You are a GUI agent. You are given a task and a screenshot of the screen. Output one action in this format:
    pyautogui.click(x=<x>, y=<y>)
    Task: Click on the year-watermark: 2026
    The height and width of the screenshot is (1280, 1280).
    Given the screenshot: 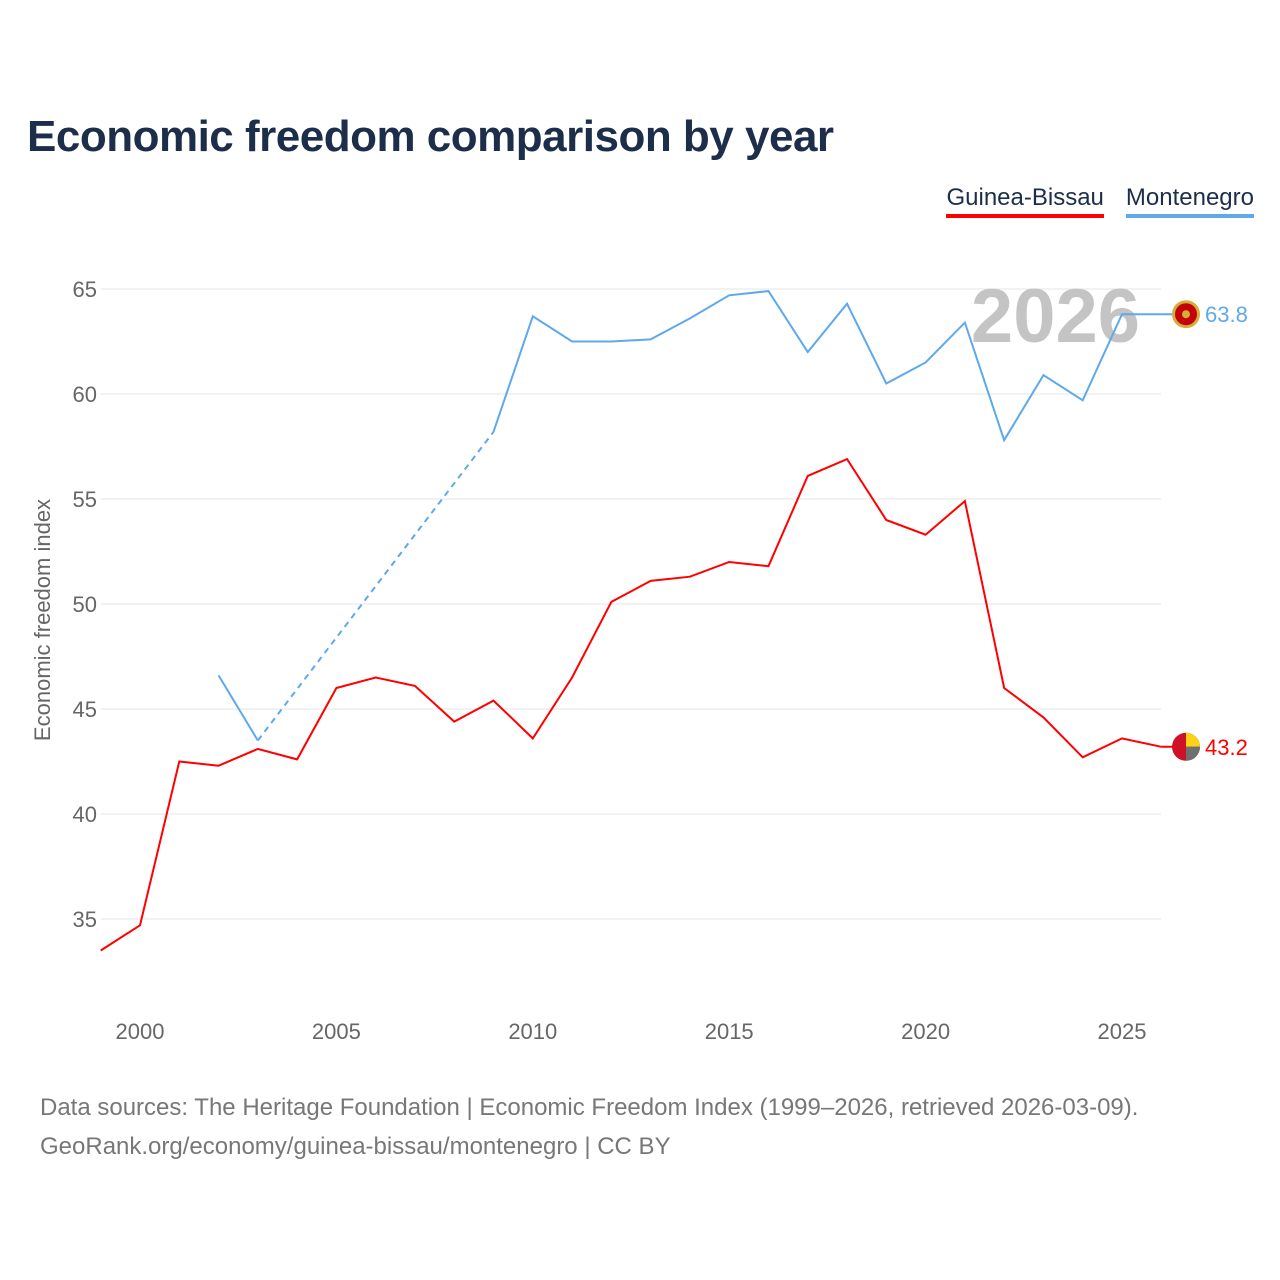 What is the action you would take?
    pyautogui.click(x=1055, y=316)
    